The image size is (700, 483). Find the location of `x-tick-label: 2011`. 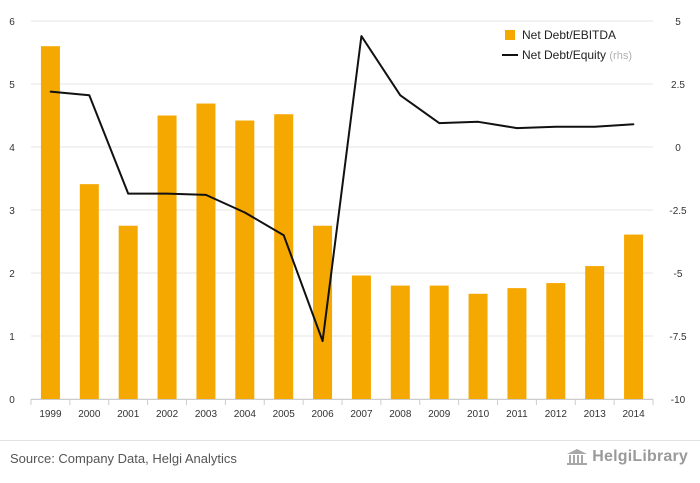

x-tick-label: 2011 is located at coordinates (517, 414).